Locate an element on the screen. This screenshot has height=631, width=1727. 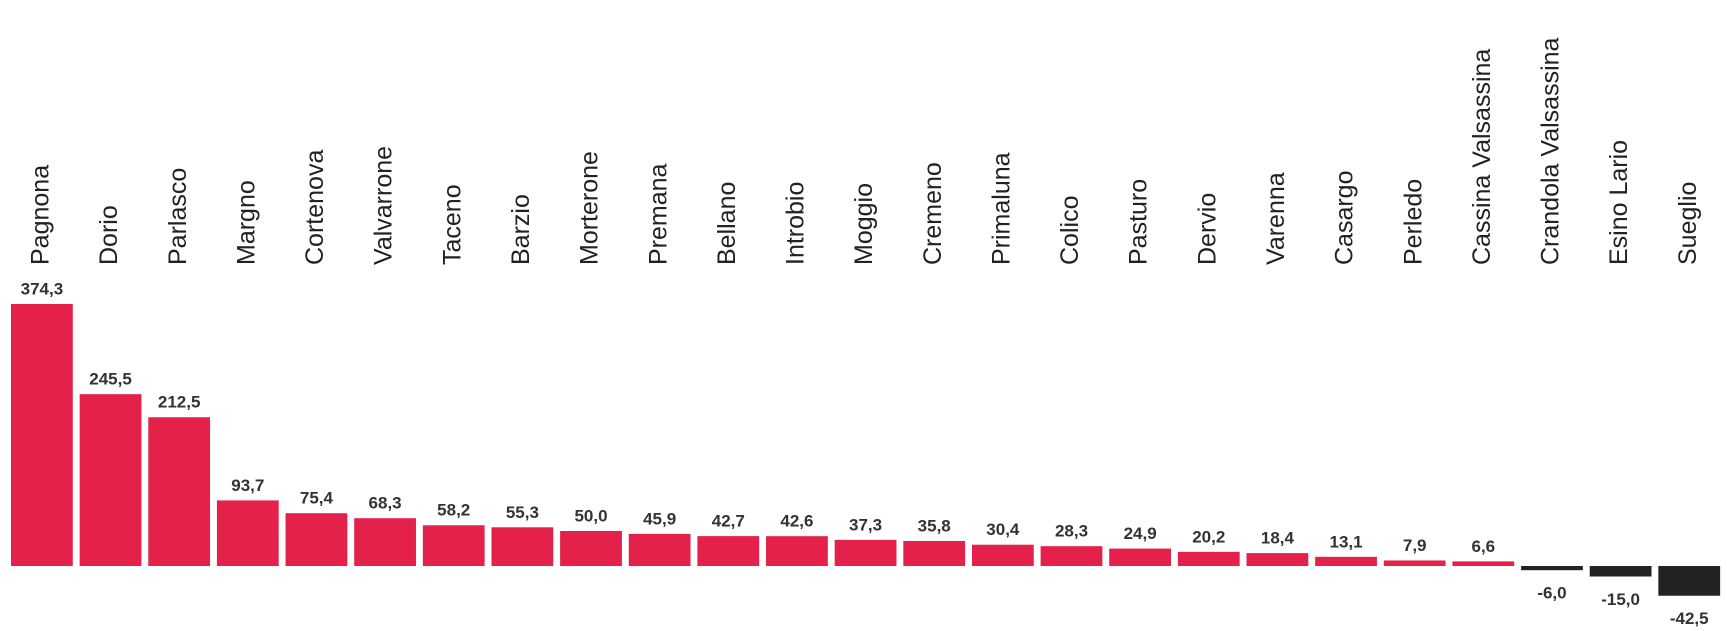
value-label: 50,0 is located at coordinates (590, 515).